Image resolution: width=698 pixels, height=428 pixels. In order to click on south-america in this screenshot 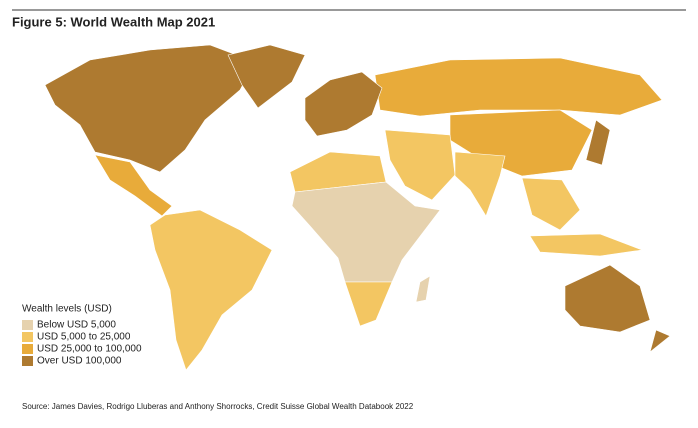, I will do `click(211, 290)`.